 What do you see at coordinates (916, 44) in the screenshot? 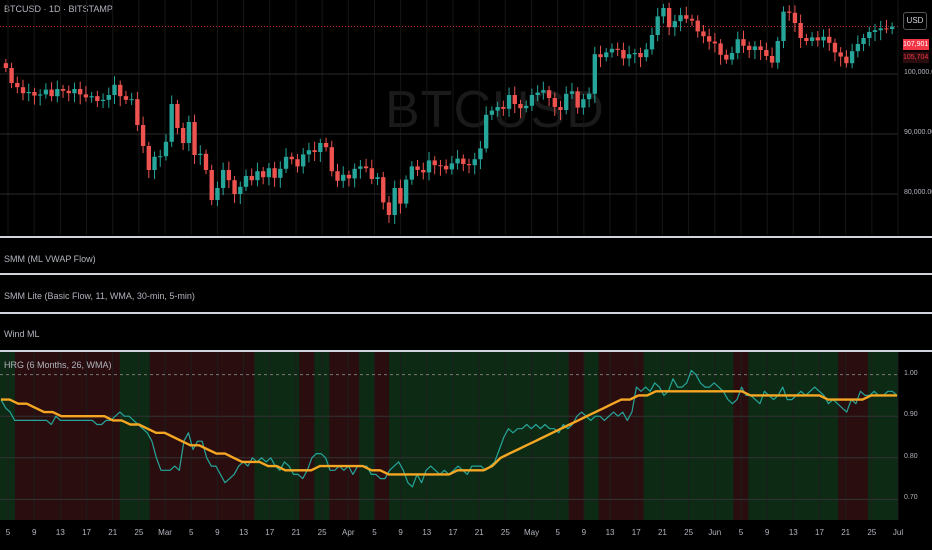
I see `last-price-tag: 107,901.00` at bounding box center [916, 44].